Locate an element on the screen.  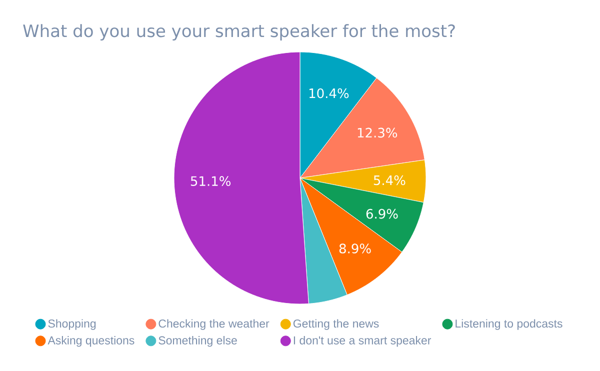
data-label: 8.9% is located at coordinates (355, 249).